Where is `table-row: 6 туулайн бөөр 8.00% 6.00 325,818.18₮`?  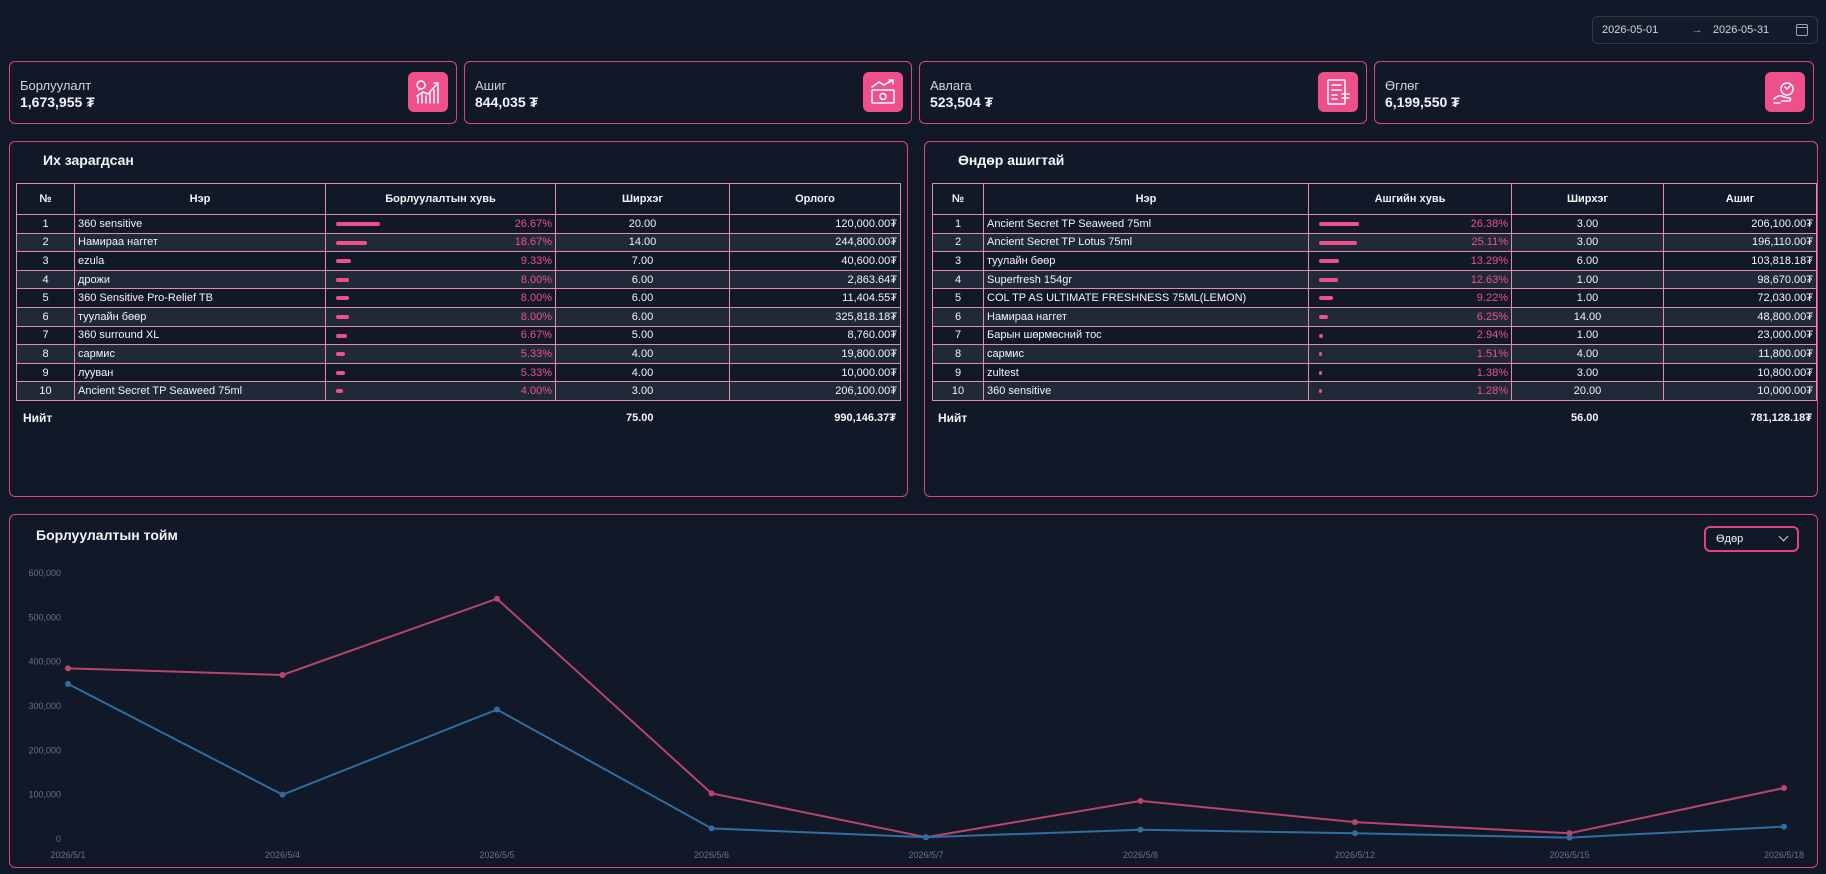 table-row: 6 туулайн бөөр 8.00% 6.00 325,818.18₮ is located at coordinates (458, 316).